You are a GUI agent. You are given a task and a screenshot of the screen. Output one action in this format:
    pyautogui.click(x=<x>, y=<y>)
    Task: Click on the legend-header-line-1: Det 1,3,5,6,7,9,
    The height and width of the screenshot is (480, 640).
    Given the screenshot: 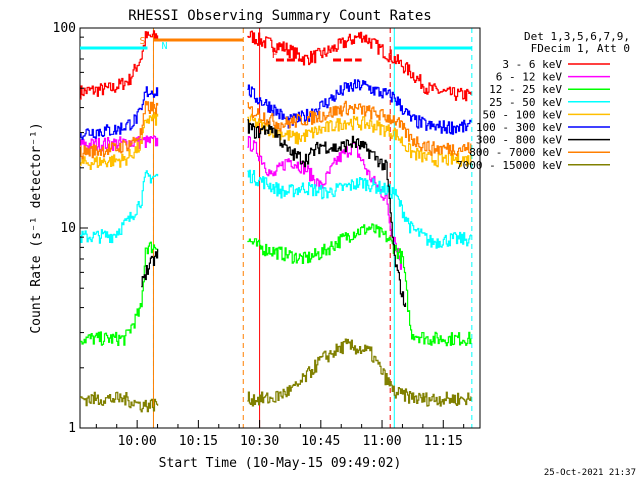 What is the action you would take?
    pyautogui.click(x=577, y=36)
    